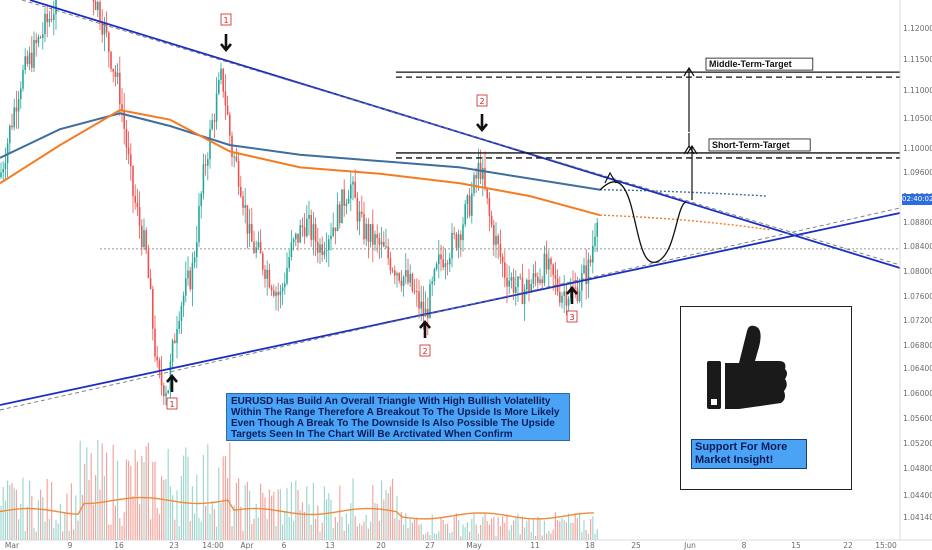 Image resolution: width=932 pixels, height=550 pixels. I want to click on target-label: Middle-Term-Target, so click(750, 64).